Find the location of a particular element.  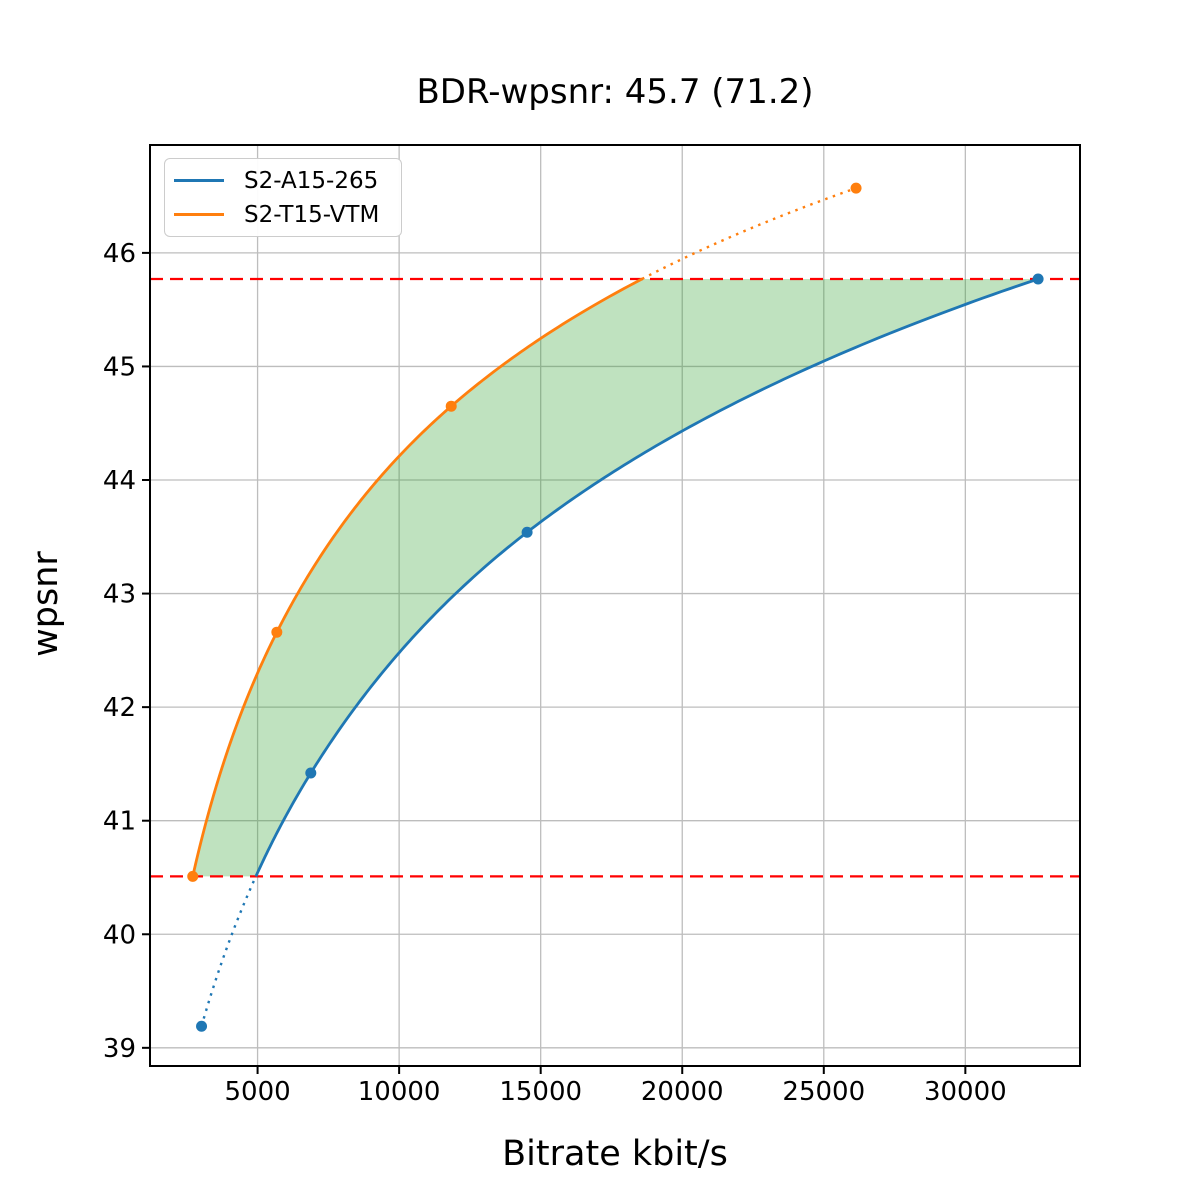

x-tick-label: 10000 is located at coordinates (399, 1092).